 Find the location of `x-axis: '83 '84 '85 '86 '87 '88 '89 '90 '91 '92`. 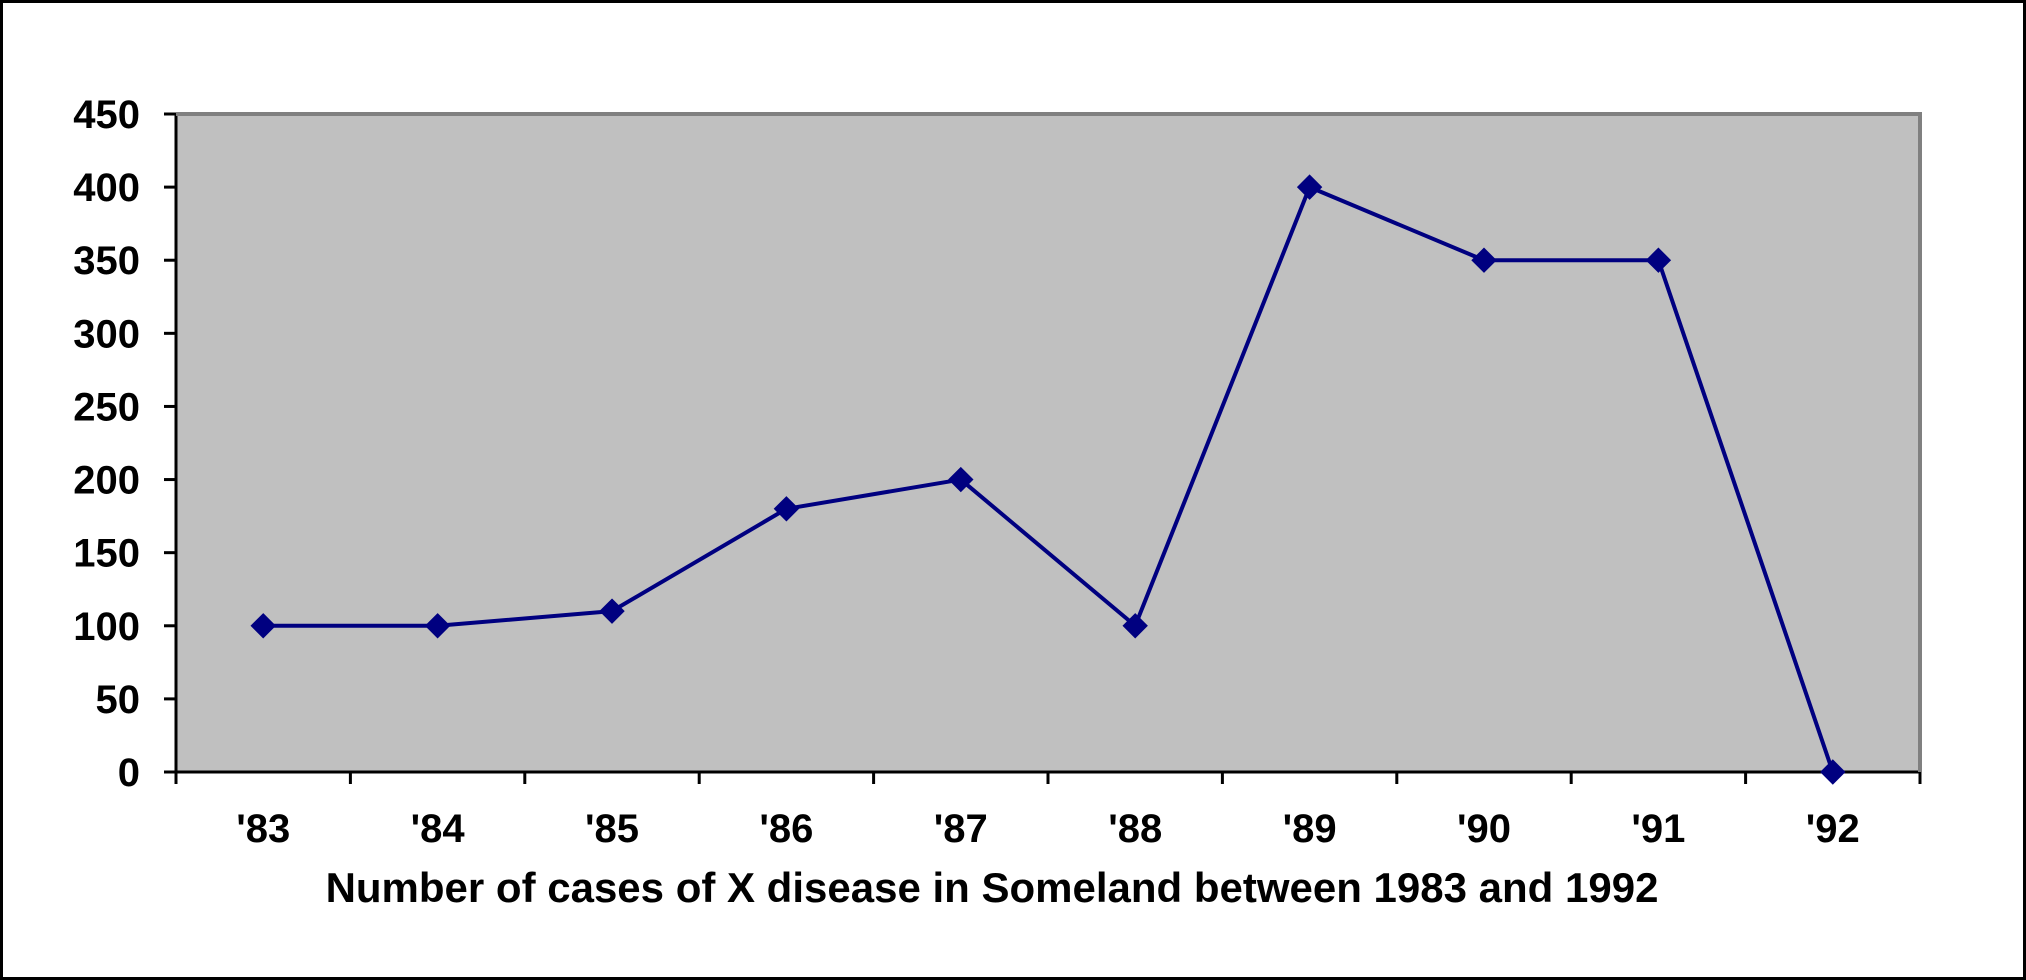

x-axis: '83 '84 '85 '86 '87 '88 '89 '90 '91 '92 is located at coordinates (1048, 810).